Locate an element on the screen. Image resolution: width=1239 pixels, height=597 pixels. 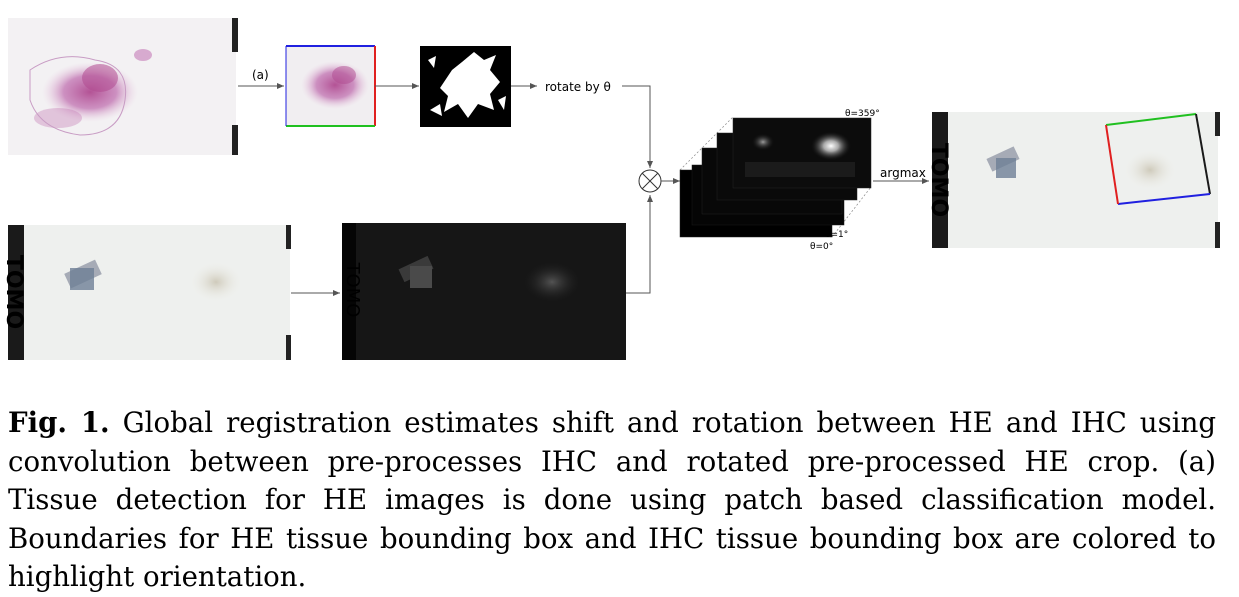
result-box-top is located at coordinates (1151, 119).